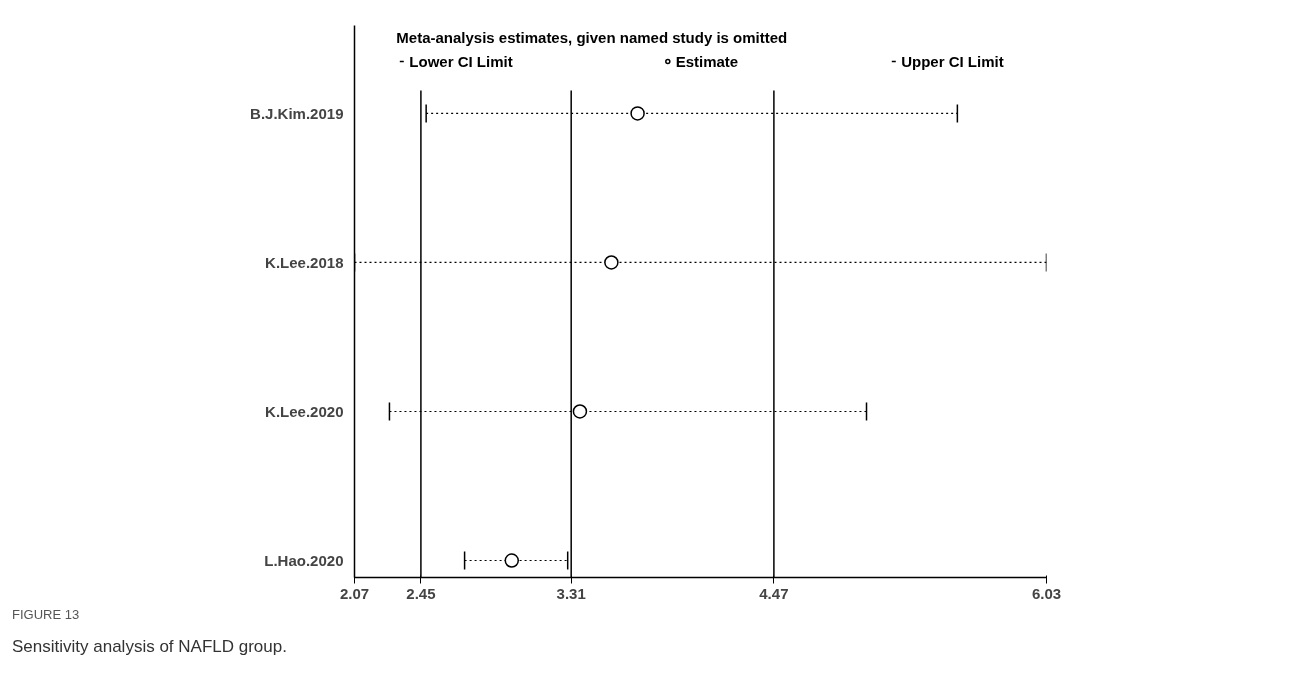  I want to click on y-tick-label: B.J.Kim.2019, so click(297, 113).